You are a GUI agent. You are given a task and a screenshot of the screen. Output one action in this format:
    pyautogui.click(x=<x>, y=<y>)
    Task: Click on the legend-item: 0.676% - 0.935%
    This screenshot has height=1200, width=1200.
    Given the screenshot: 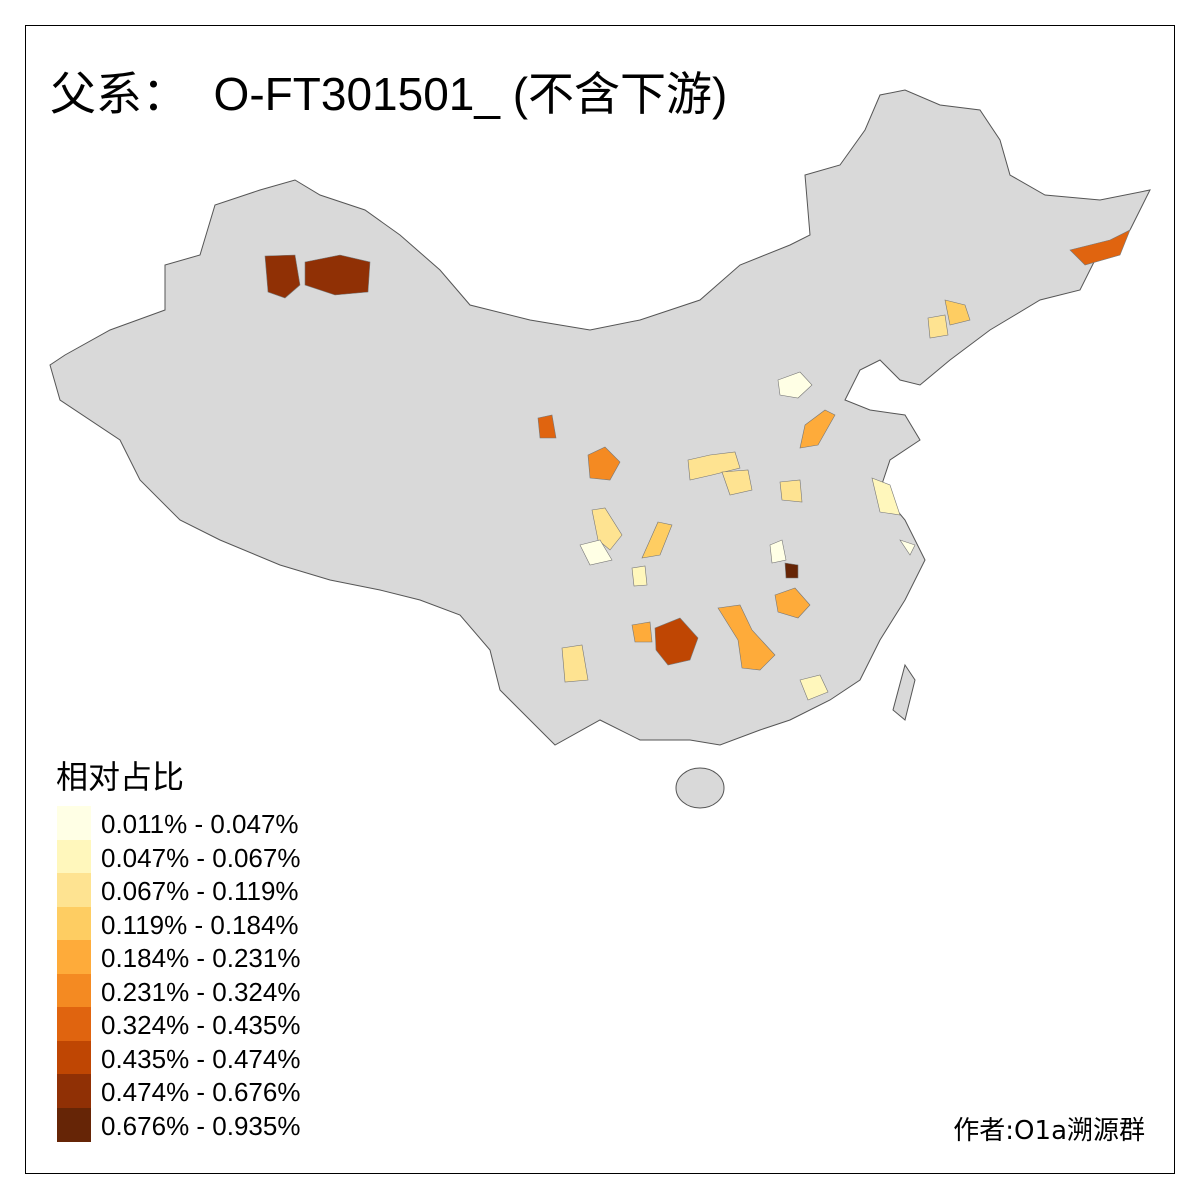 What is the action you would take?
    pyautogui.click(x=207, y=1124)
    